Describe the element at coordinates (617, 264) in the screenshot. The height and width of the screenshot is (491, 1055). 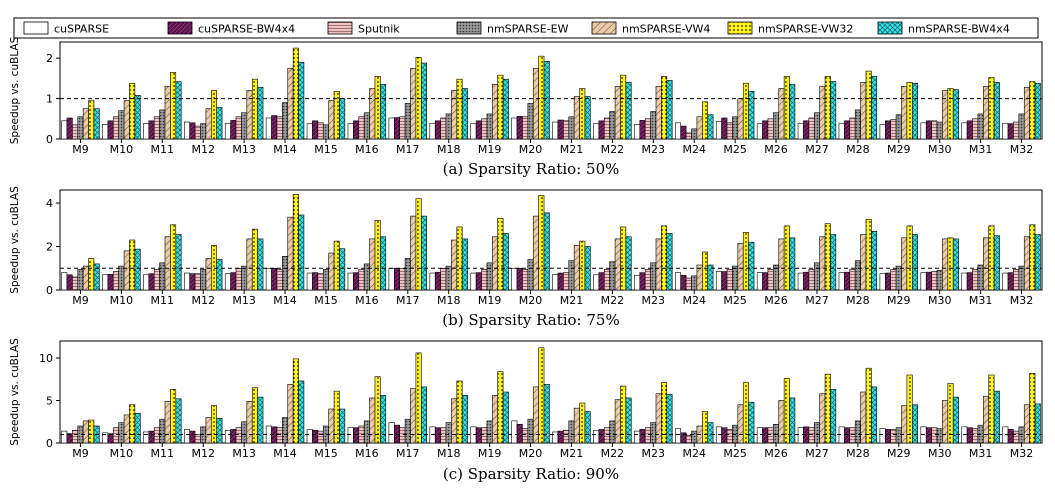
I see `bar-nmsparse-vw4-m22` at that location.